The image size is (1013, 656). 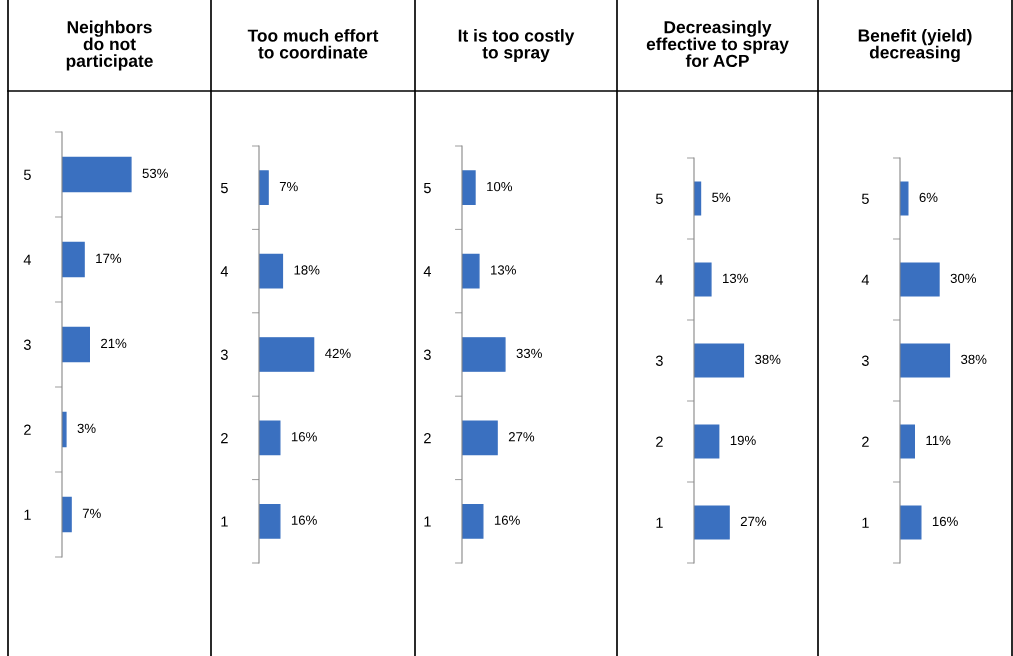 I want to click on data-label: 18%, so click(x=307, y=270).